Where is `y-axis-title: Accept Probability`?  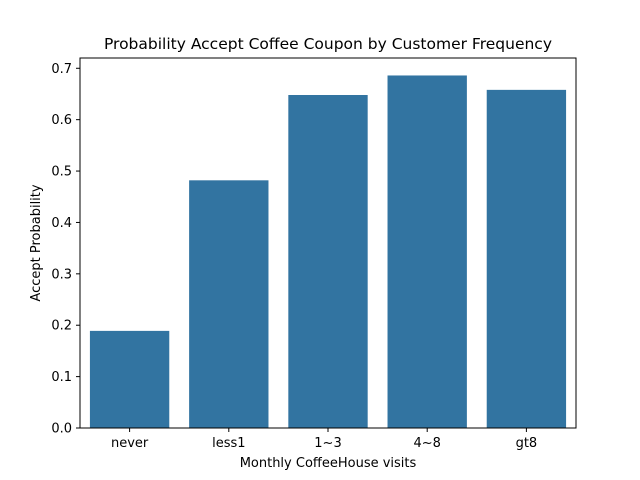
y-axis-title: Accept Probability is located at coordinates (36, 242).